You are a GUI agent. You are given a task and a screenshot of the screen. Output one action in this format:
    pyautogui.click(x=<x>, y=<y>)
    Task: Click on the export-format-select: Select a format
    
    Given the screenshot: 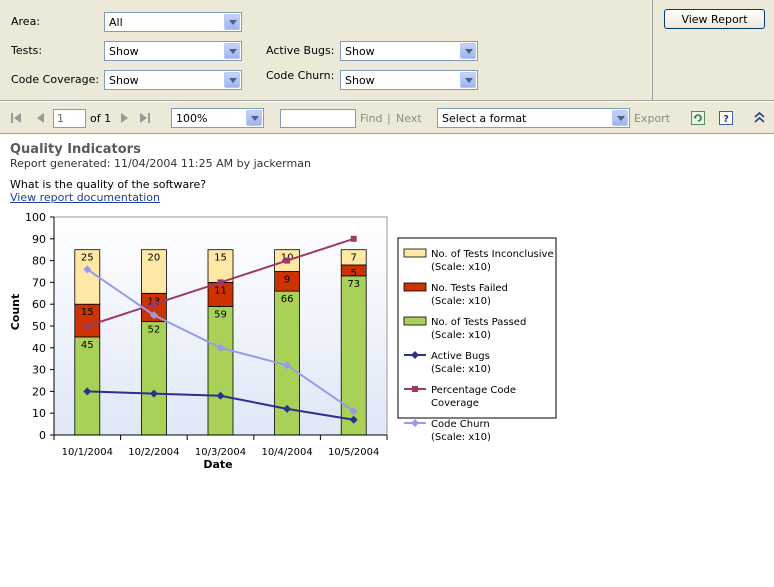 What is the action you would take?
    pyautogui.click(x=533, y=118)
    